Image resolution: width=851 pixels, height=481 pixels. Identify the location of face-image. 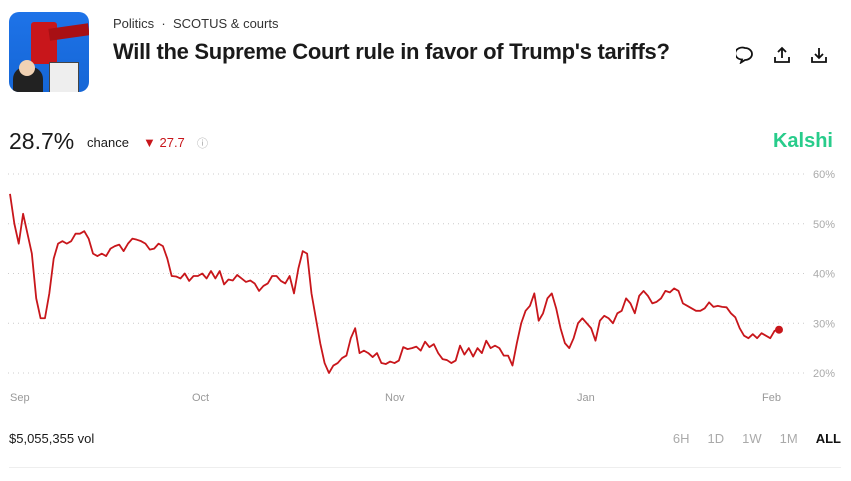
(27, 68).